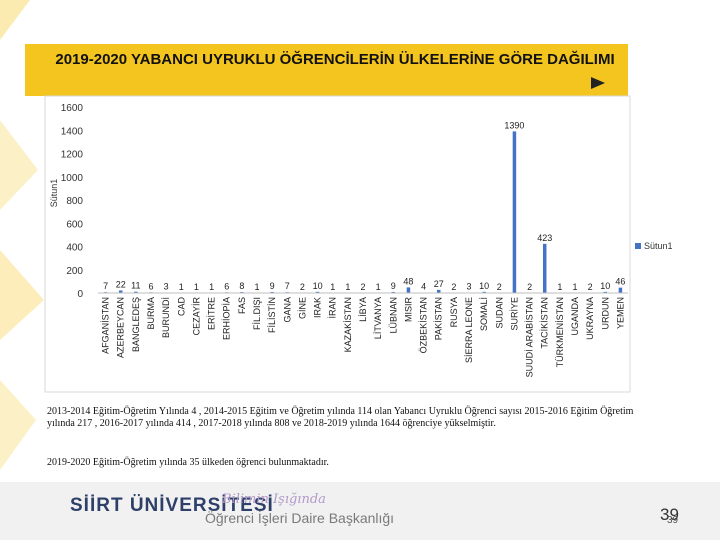  Describe the element at coordinates (530, 337) in the screenshot. I see `x-tick-label: SUUDİ ARABİSTAN` at that location.